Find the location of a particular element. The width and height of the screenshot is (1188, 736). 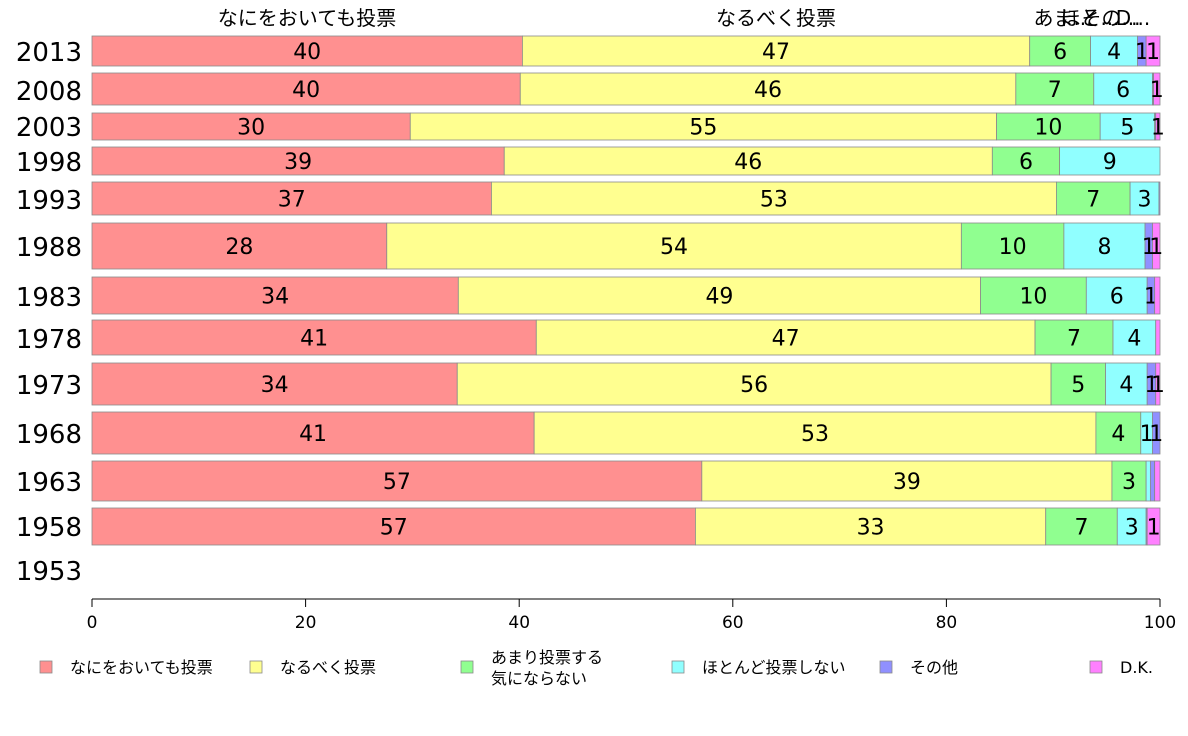

bar-label-1993-series-0: 37 is located at coordinates (292, 200).